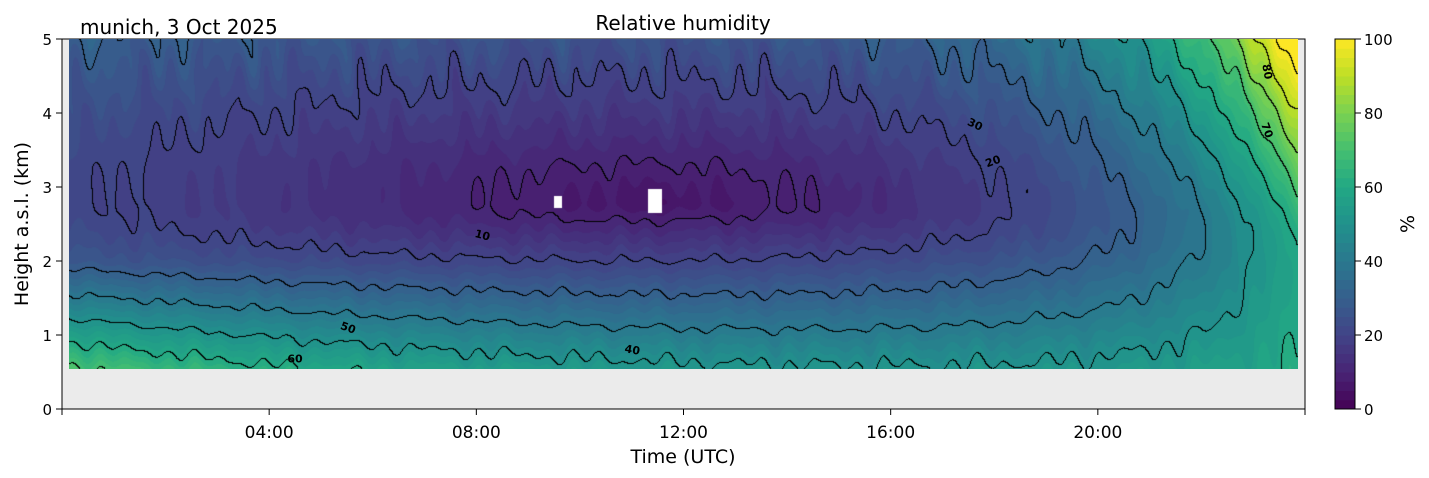  Describe the element at coordinates (682, 23) in the screenshot. I see `chart-title: Relative humidity` at that location.